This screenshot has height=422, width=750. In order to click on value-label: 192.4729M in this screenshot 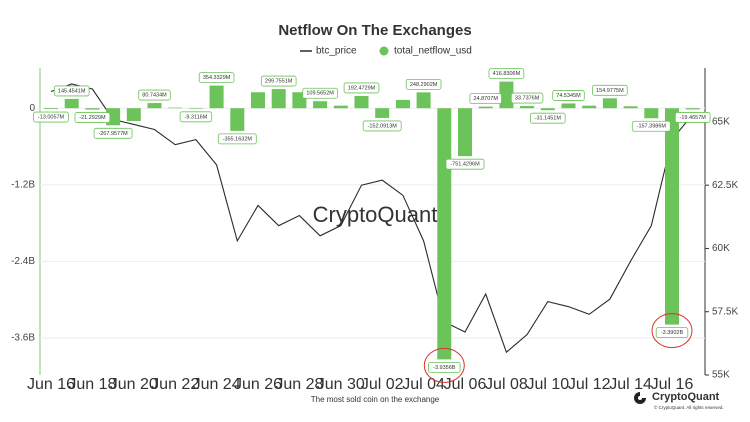, I will do `click(362, 88)`.